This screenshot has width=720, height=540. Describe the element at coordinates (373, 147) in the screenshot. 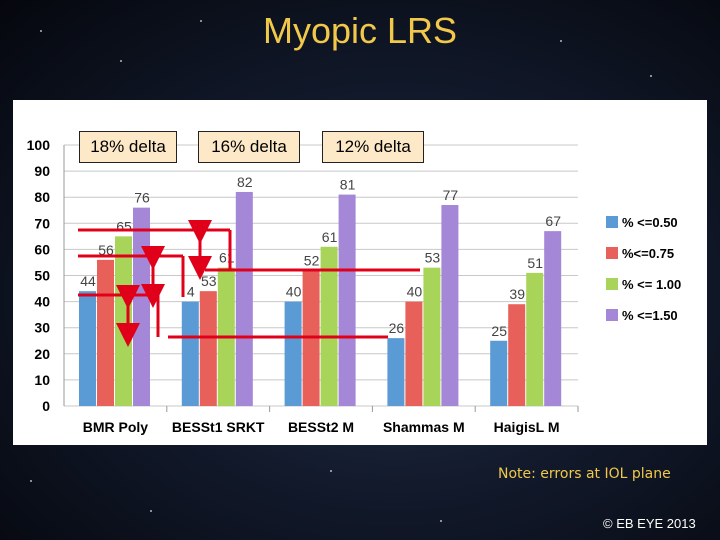

I see `delta-label-3: 12% delta` at that location.